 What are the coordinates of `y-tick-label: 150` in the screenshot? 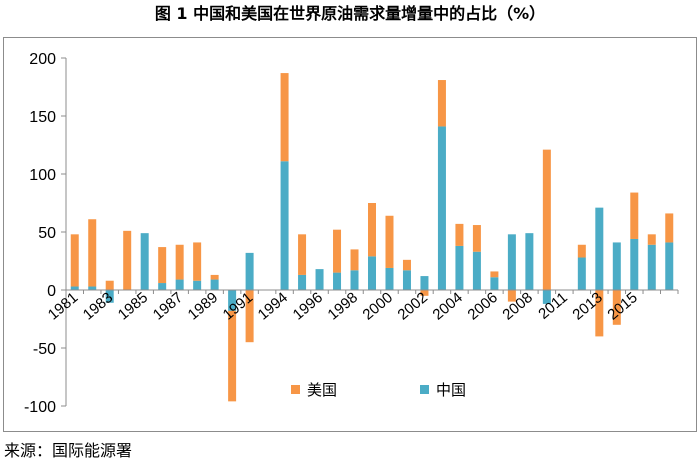 It's located at (42, 117).